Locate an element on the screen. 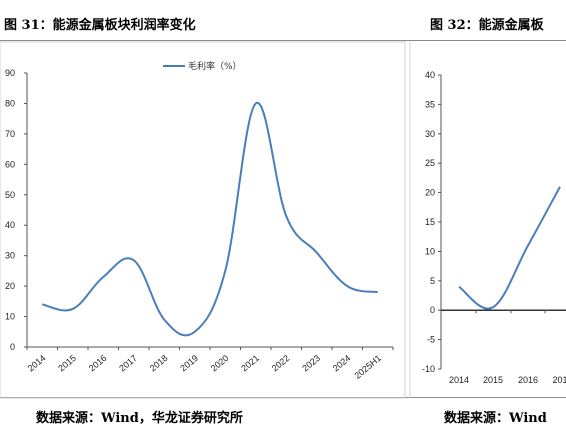 Image resolution: width=566 pixels, height=428 pixels. y-tick-label: 5 is located at coordinates (432, 281).